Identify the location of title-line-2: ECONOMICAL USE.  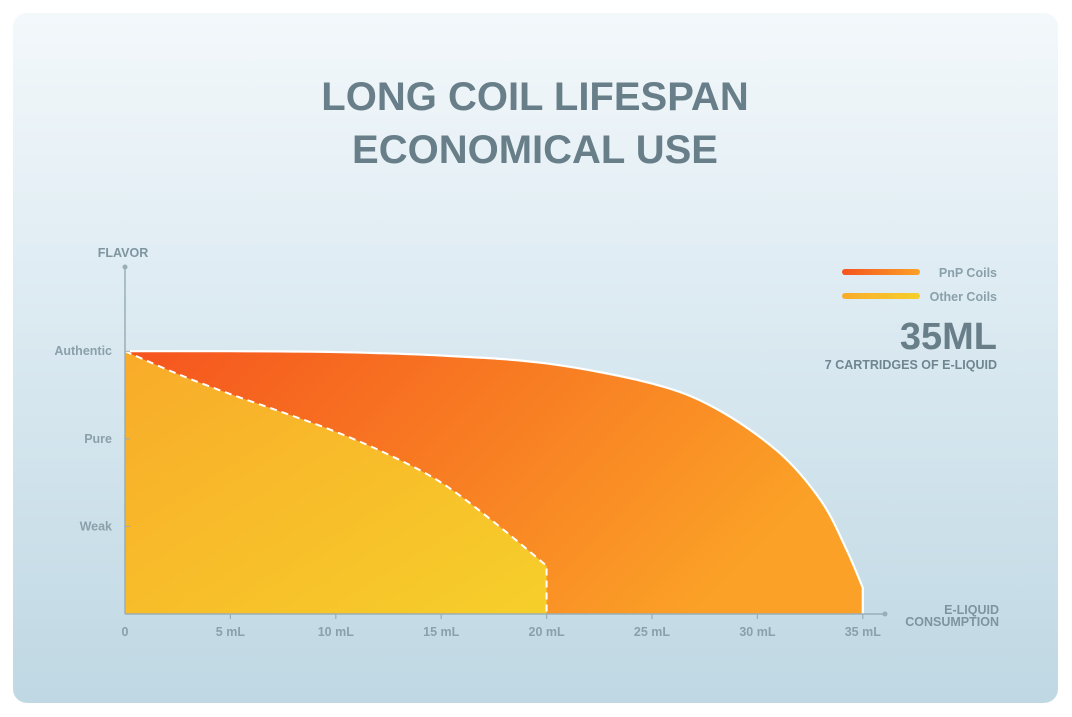
(535, 150).